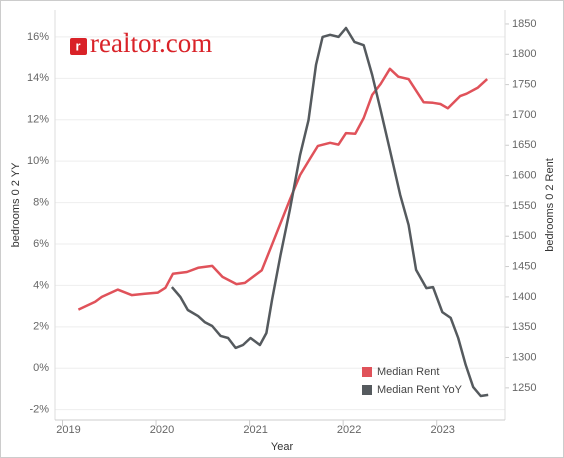 This screenshot has height=458, width=564. What do you see at coordinates (524, 388) in the screenshot?
I see `y2-tick-label: 1250` at bounding box center [524, 388].